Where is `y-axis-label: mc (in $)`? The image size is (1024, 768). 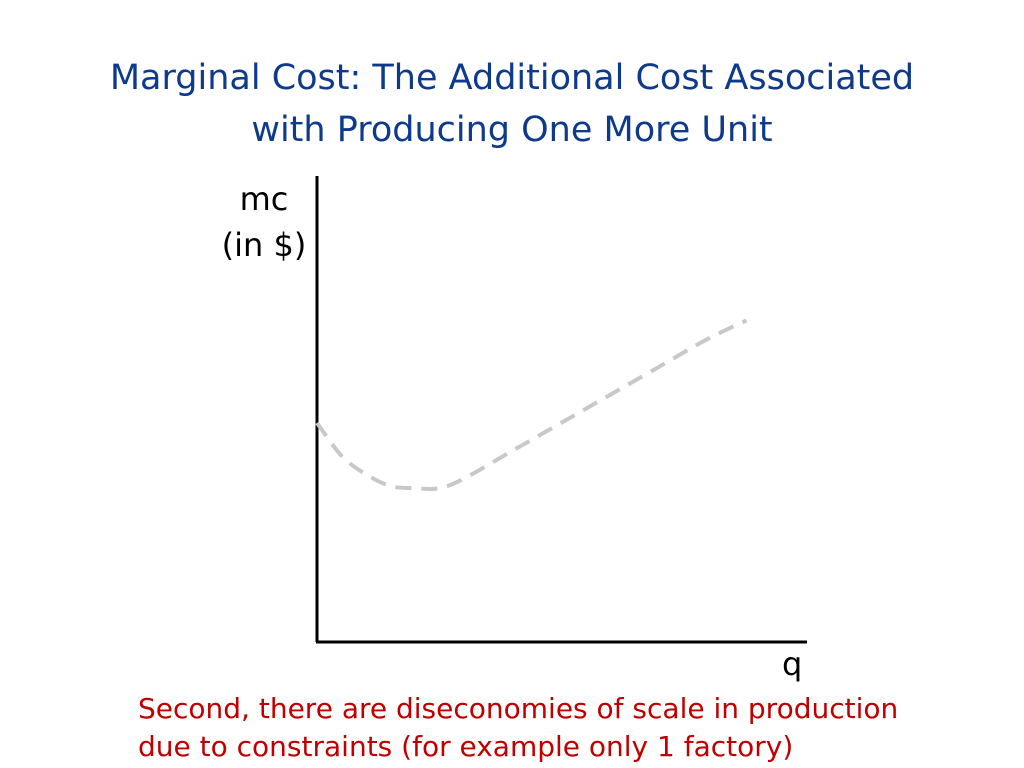 y-axis-label: mc (in $) is located at coordinates (264, 222).